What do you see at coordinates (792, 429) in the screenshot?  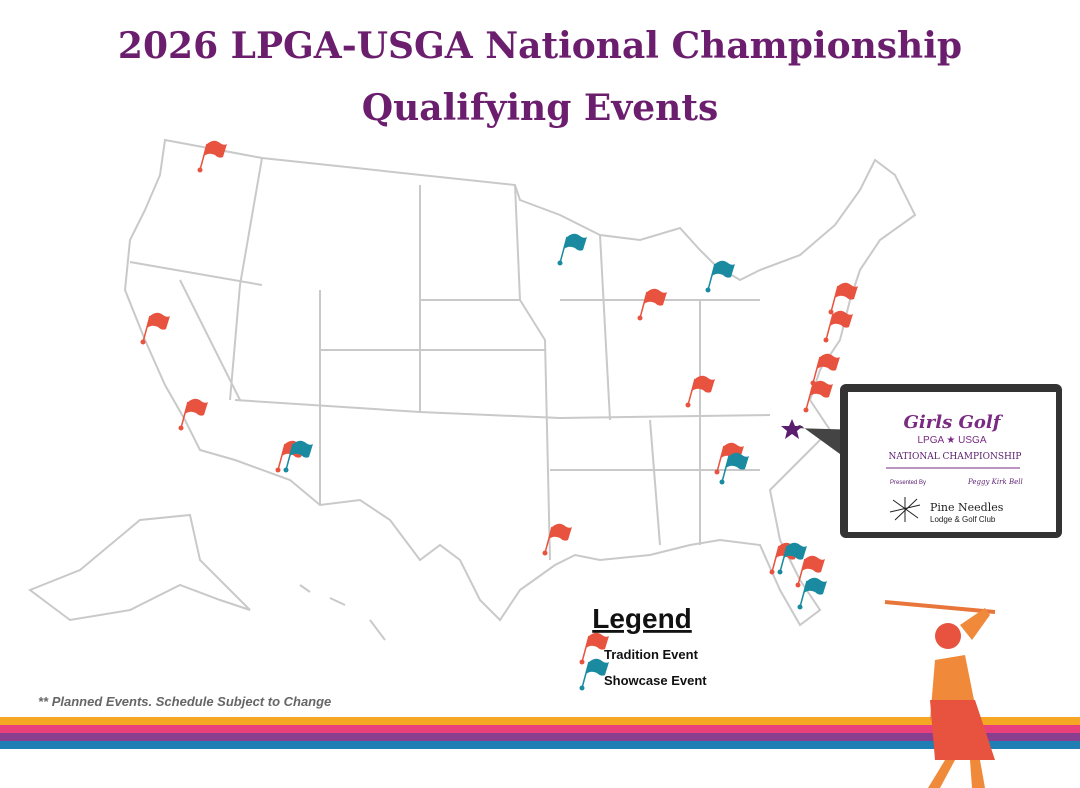 I see `star` at bounding box center [792, 429].